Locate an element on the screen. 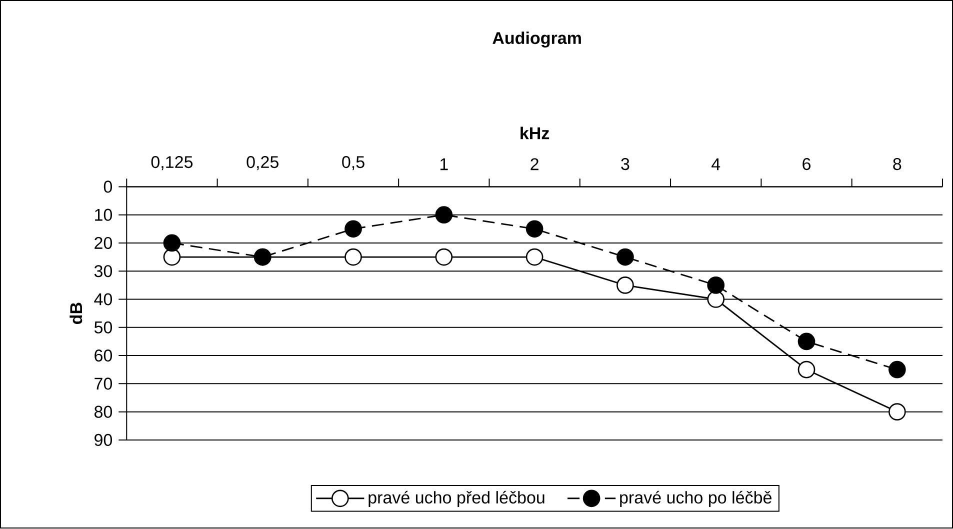 The width and height of the screenshot is (953, 529). y-tick-label: 80 is located at coordinates (103, 412).